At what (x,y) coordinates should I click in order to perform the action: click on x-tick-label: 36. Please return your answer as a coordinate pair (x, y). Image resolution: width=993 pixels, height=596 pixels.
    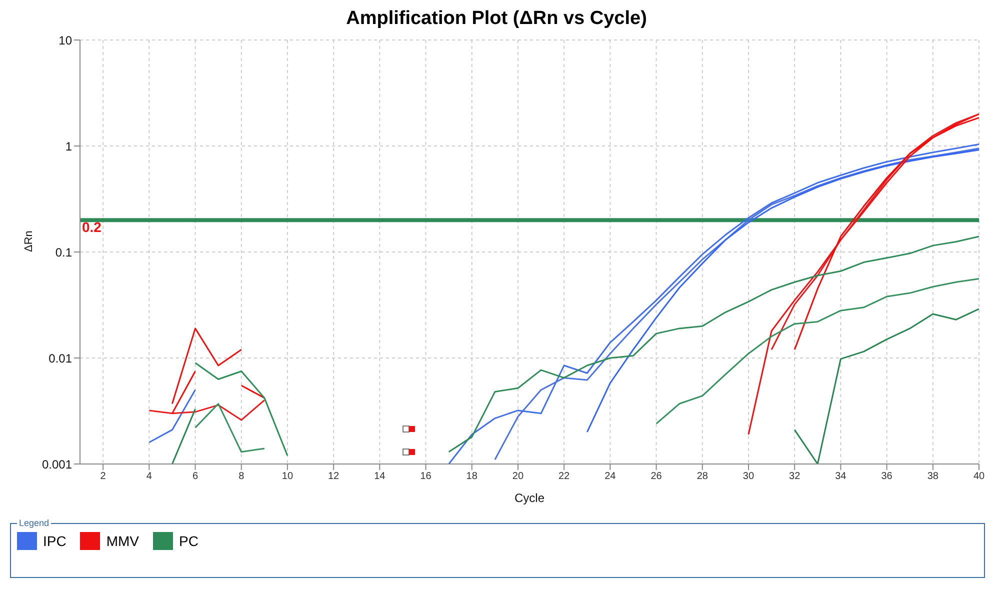
    Looking at the image, I should click on (887, 476).